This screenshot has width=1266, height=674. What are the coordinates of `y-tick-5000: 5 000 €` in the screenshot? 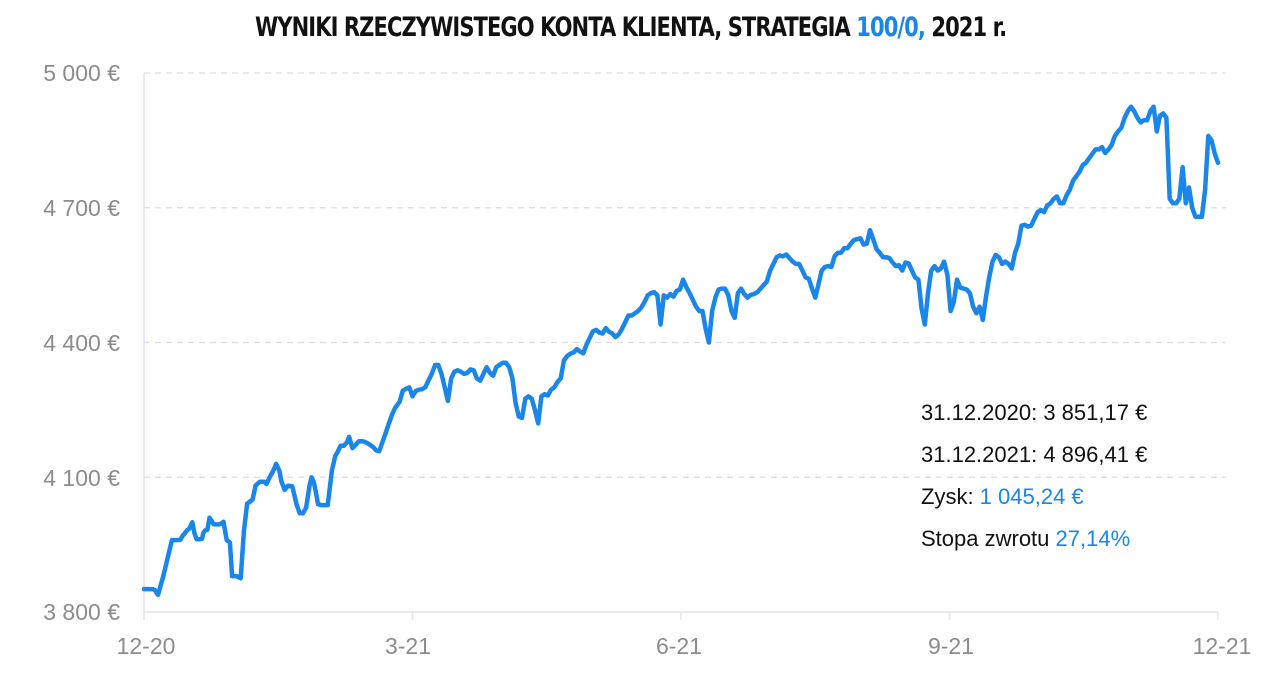 It's located at (81, 73).